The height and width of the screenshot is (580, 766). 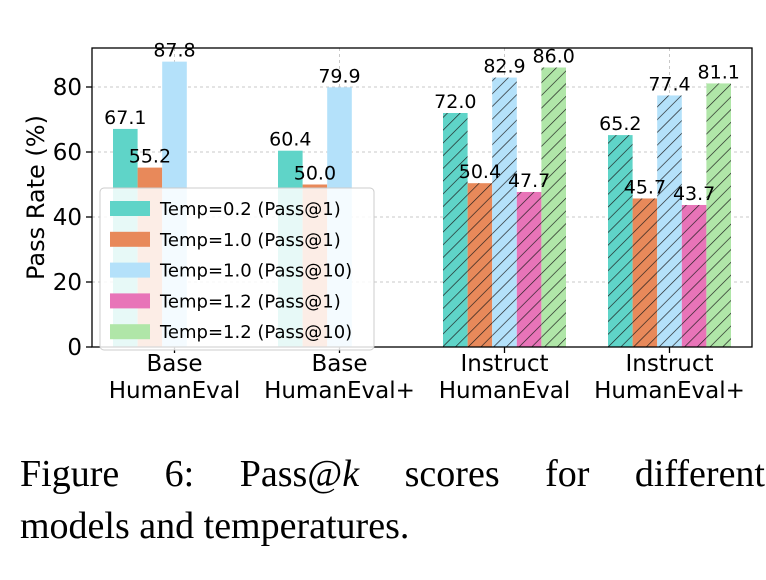 I want to click on bar-value-label: 47.7, so click(x=529, y=181).